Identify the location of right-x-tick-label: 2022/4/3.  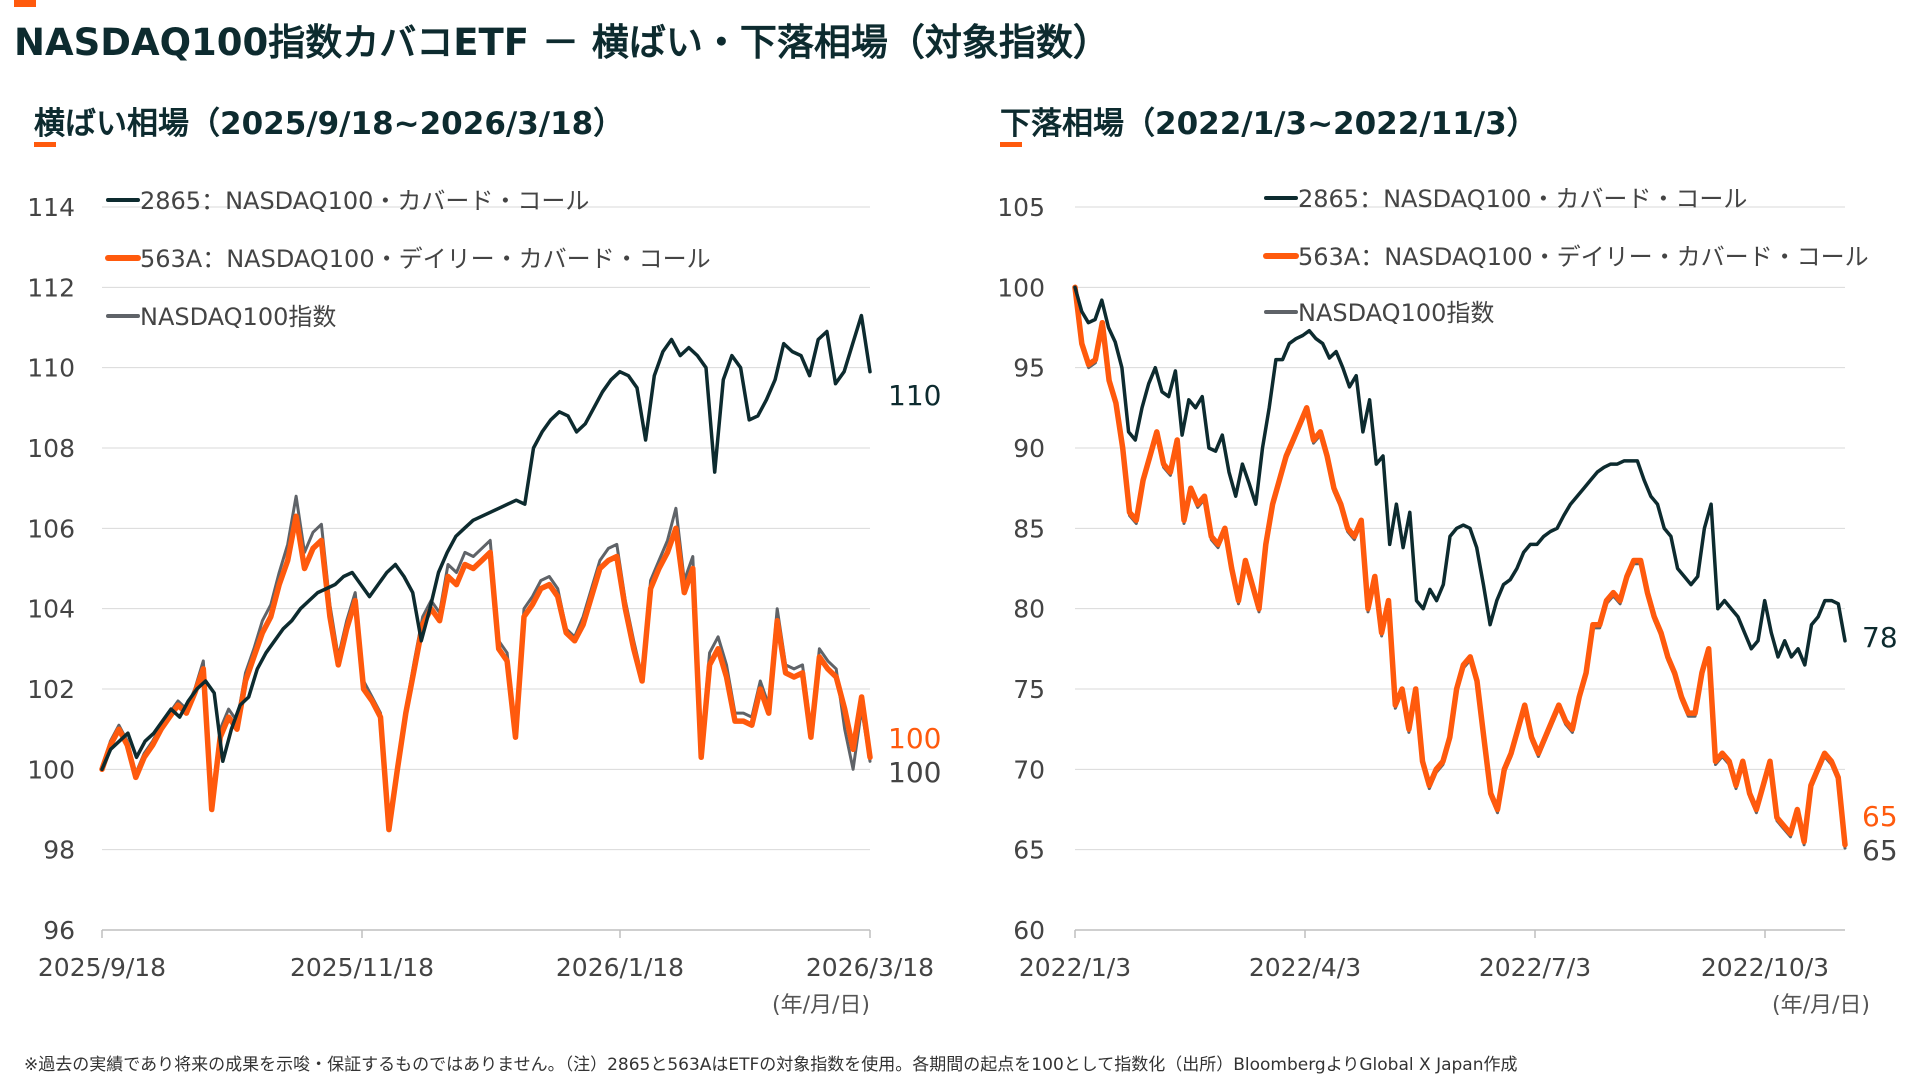
(1305, 967).